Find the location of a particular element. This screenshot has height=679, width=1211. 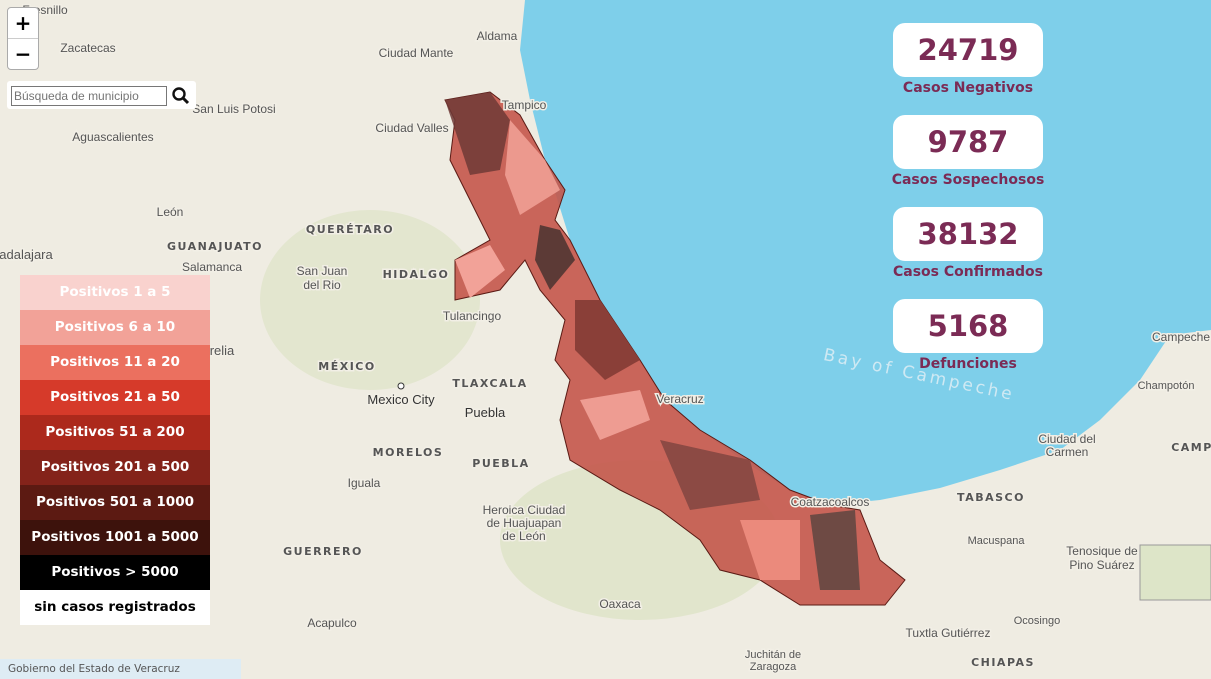

place-label: Veracruz is located at coordinates (679, 399).